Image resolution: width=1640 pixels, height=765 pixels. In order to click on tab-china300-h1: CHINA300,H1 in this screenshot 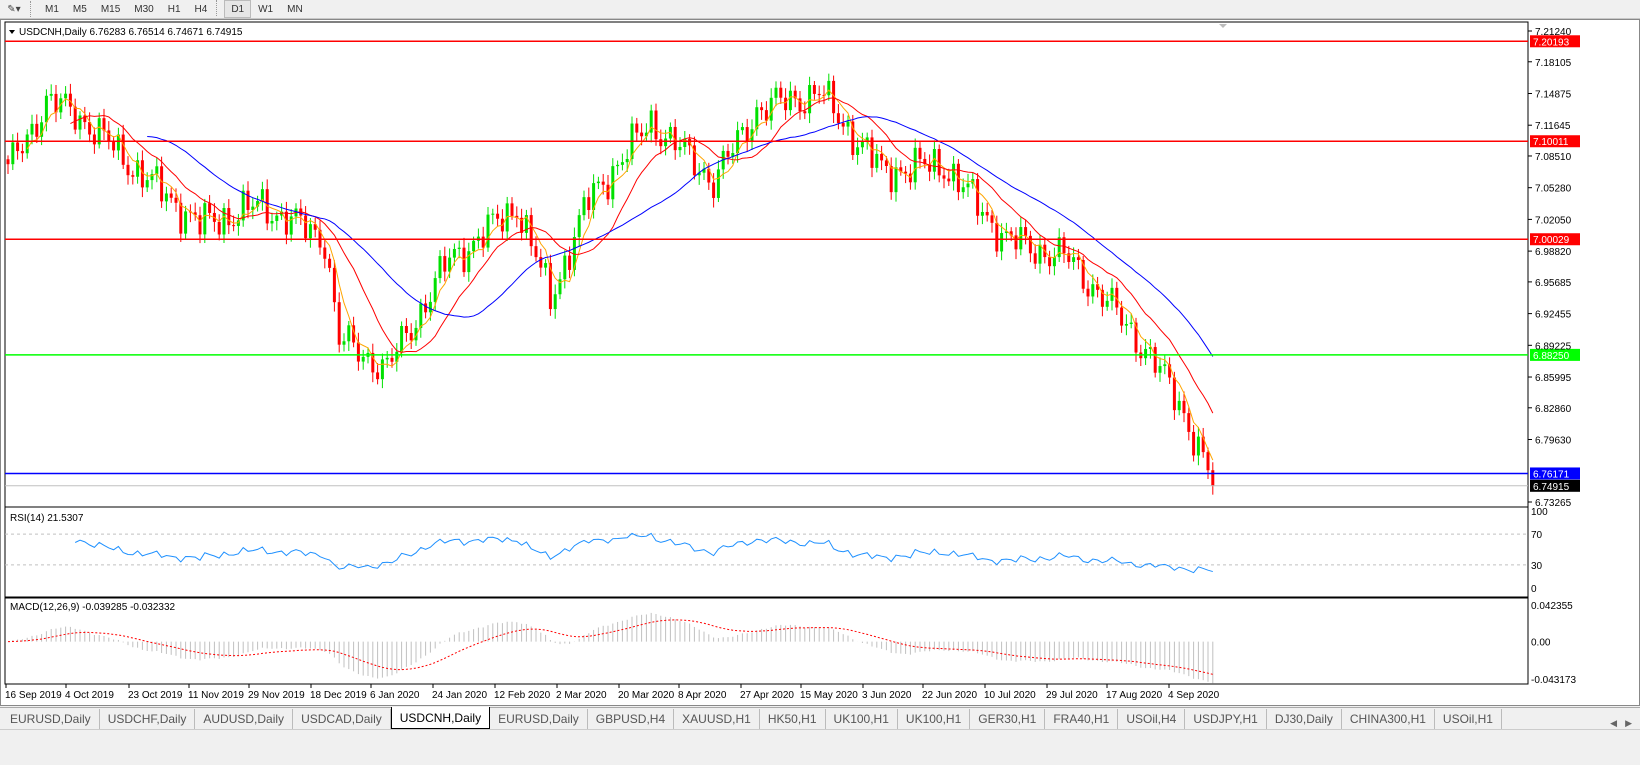, I will do `click(1388, 719)`.